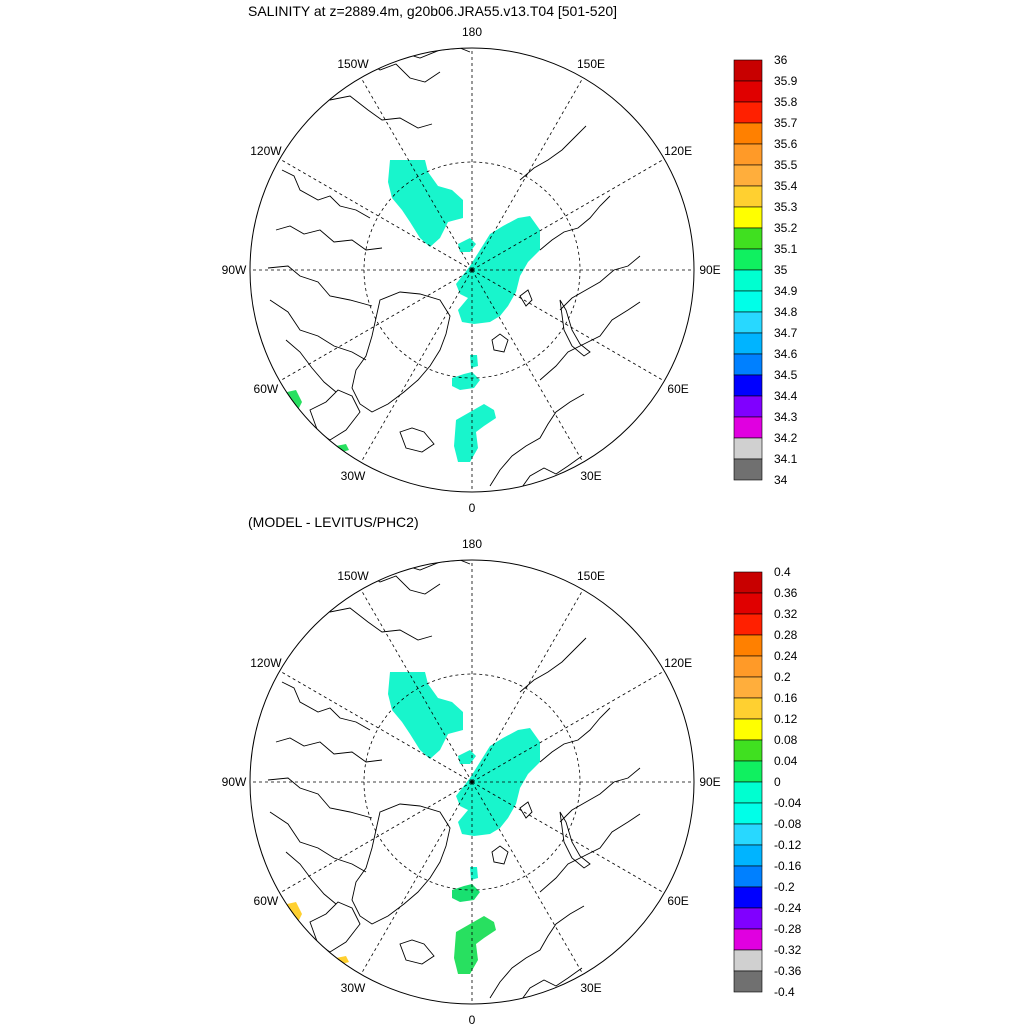 The height and width of the screenshot is (1024, 1024). I want to click on colorbar-label: 0.24, so click(786, 656).